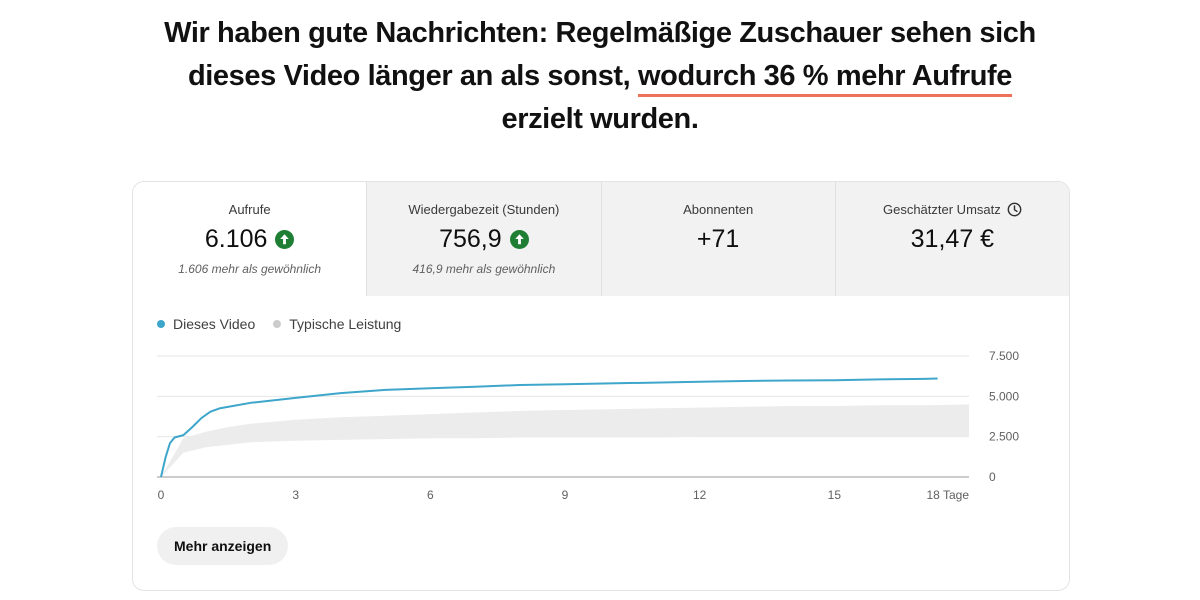 This screenshot has width=1200, height=600. What do you see at coordinates (484, 269) in the screenshot?
I see `metric-sub: 416,9 mehr als gewöhnlich` at bounding box center [484, 269].